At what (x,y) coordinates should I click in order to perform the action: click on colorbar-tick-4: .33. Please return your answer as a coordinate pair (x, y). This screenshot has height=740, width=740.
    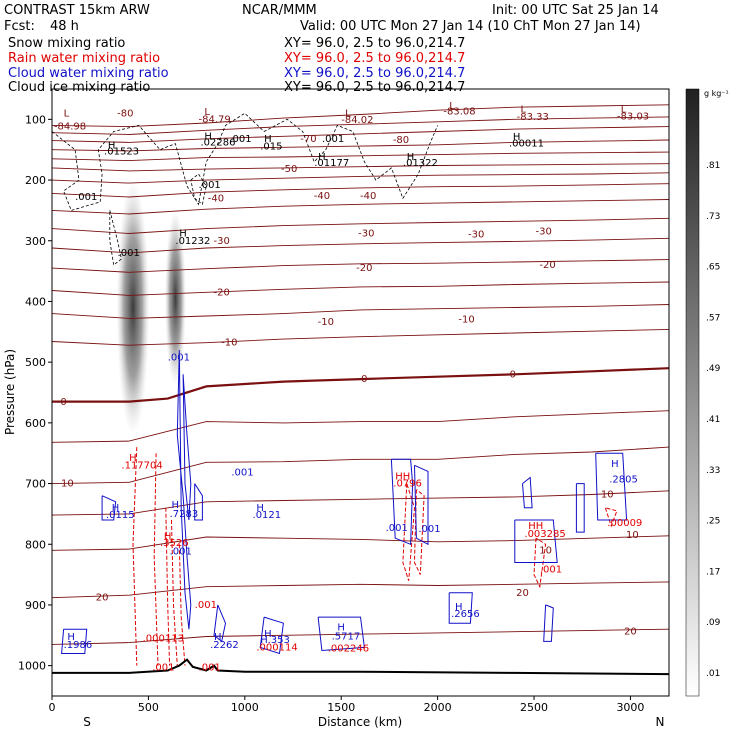
    Looking at the image, I should click on (713, 471).